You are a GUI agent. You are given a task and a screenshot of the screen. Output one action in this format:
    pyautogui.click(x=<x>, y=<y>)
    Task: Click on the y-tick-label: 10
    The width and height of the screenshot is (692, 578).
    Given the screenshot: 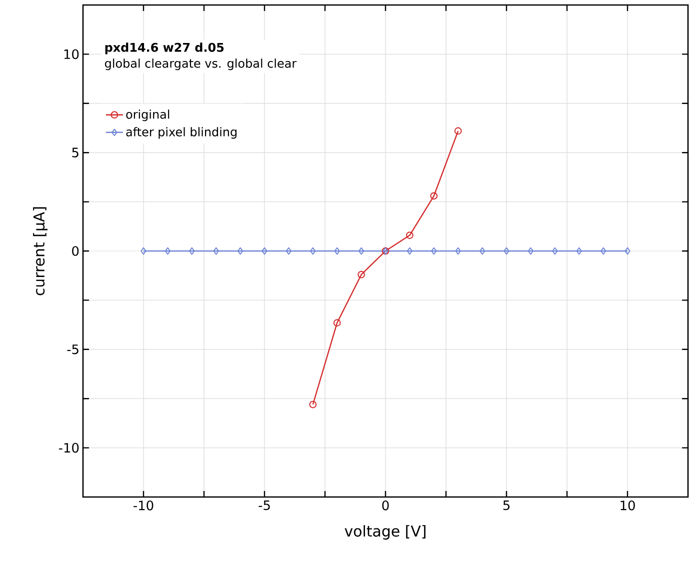 What is the action you would take?
    pyautogui.click(x=71, y=54)
    